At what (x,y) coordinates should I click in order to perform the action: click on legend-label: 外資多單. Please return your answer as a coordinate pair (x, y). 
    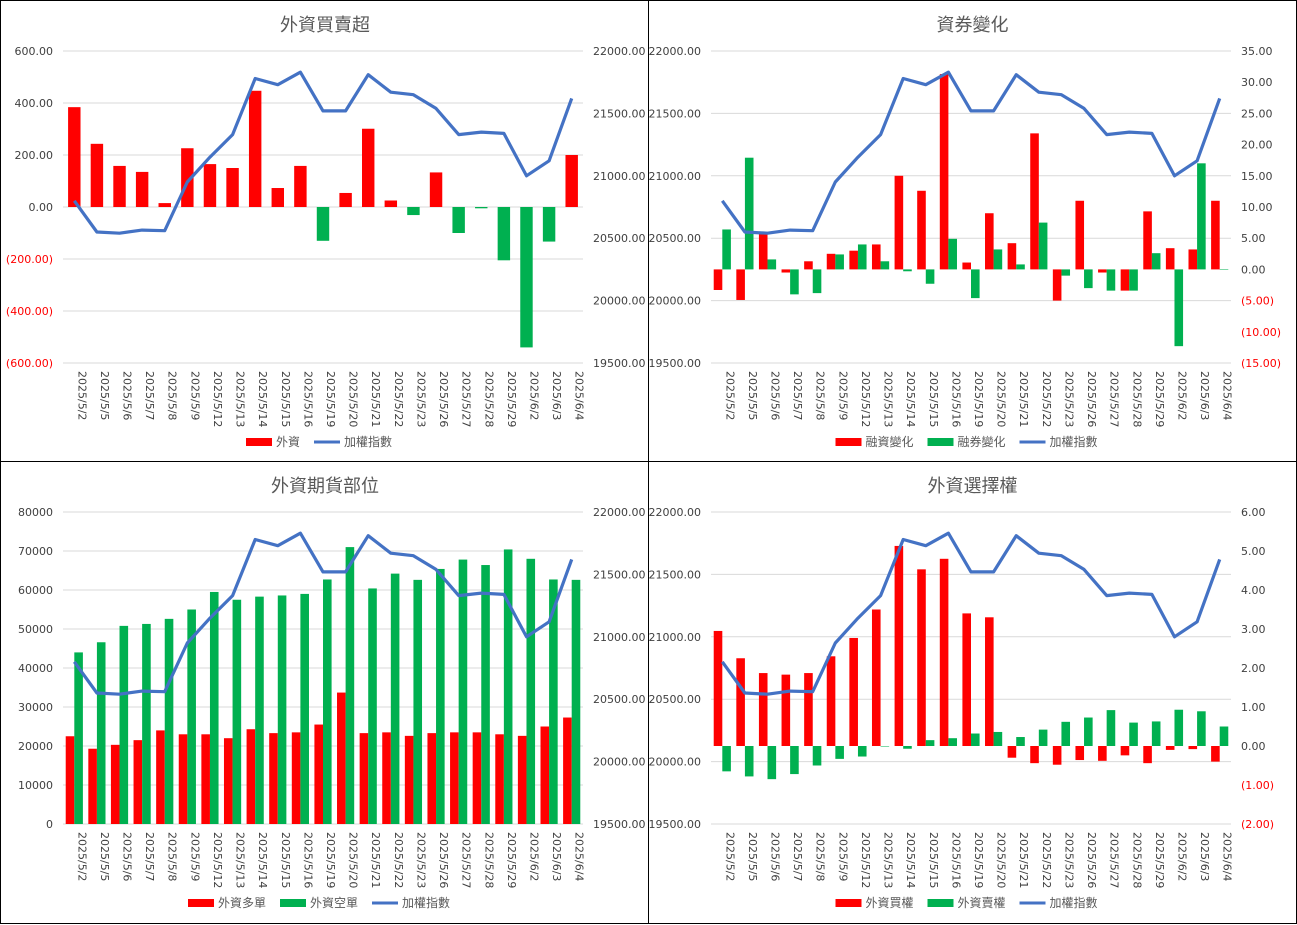
    Looking at the image, I should click on (242, 903).